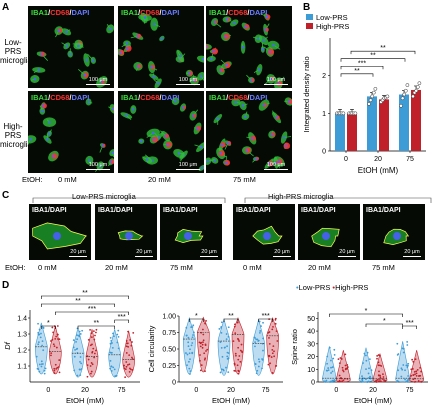 The height and width of the screenshot is (412, 434). Describe the element at coordinates (22, 367) in the screenshot. I see `y-tick-label: 1.1` at that location.